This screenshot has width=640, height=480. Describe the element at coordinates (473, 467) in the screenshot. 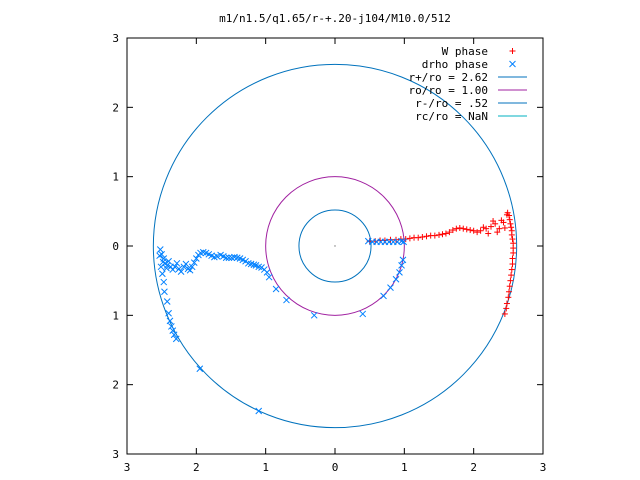

I see `x-tick-label: 2` at that location.